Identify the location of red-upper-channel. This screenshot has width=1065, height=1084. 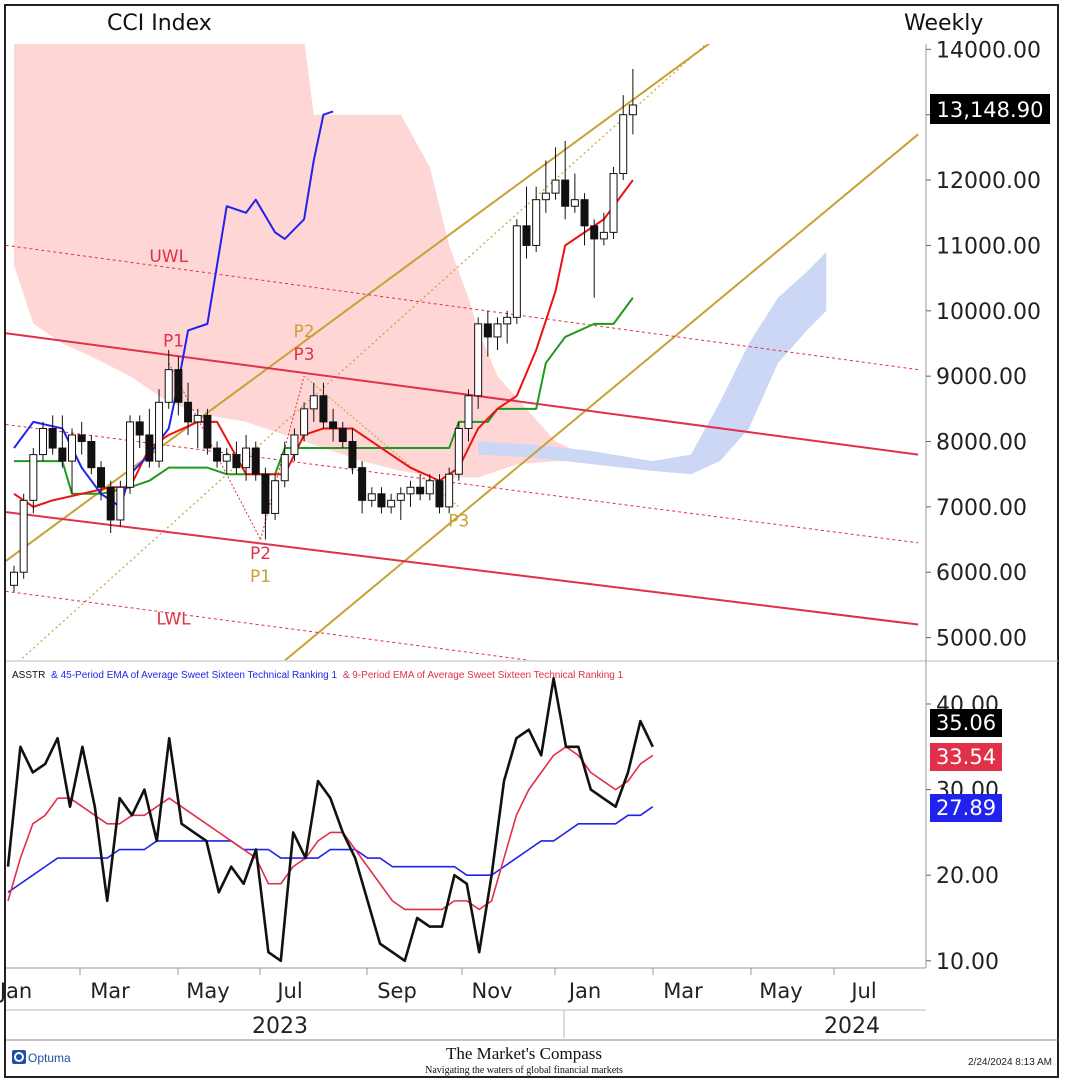
(462, 394).